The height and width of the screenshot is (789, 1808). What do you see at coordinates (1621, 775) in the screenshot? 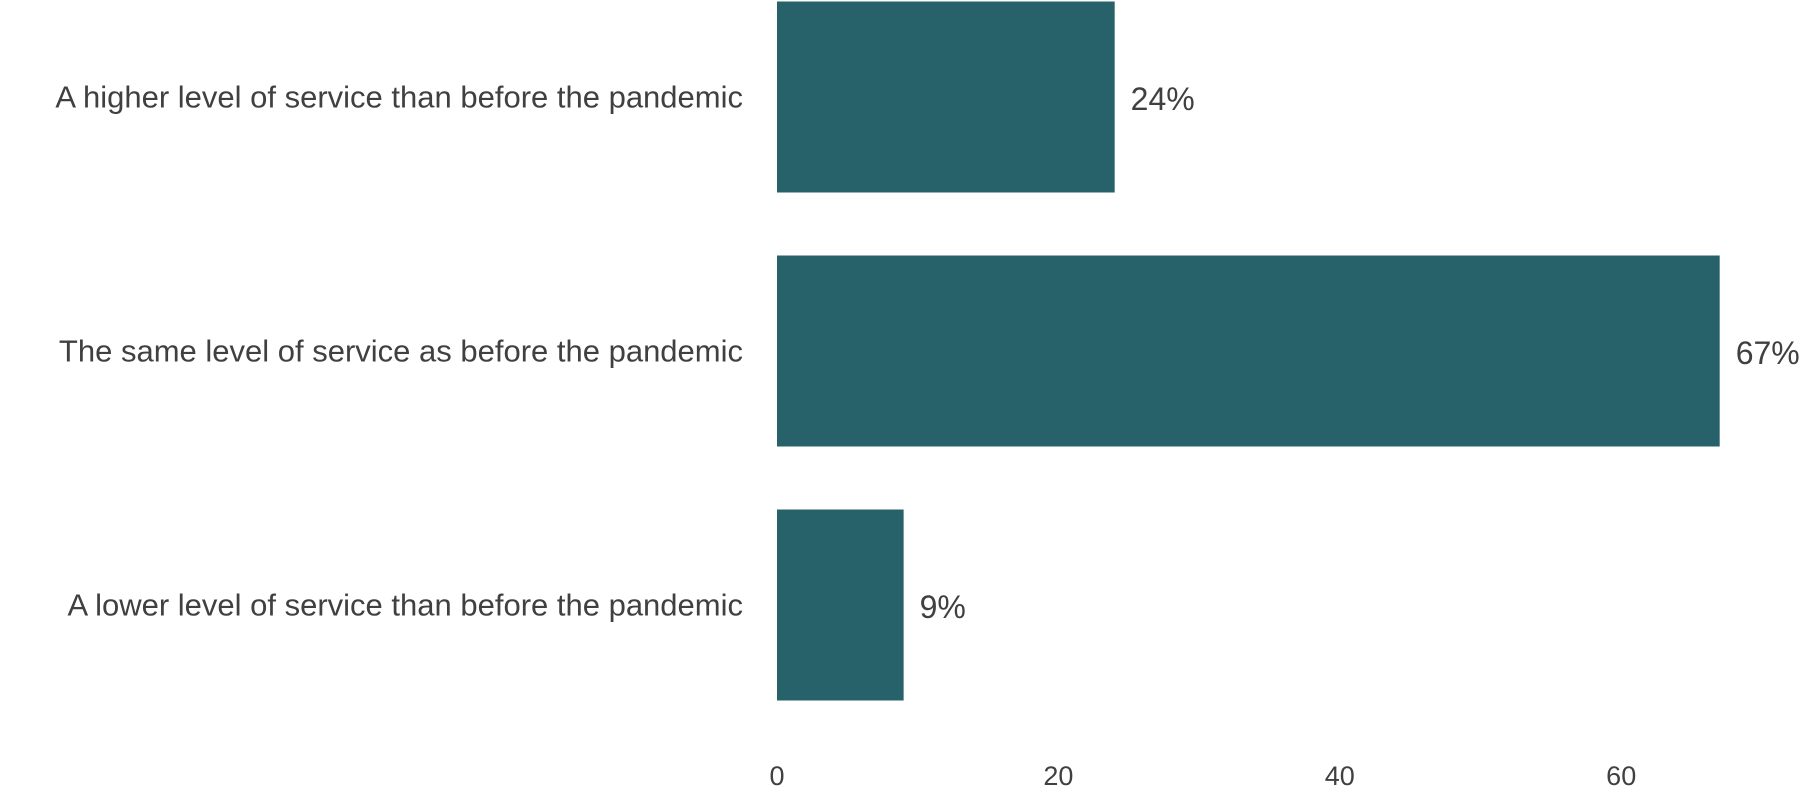
I see `x-tick-label: 60` at bounding box center [1621, 775].